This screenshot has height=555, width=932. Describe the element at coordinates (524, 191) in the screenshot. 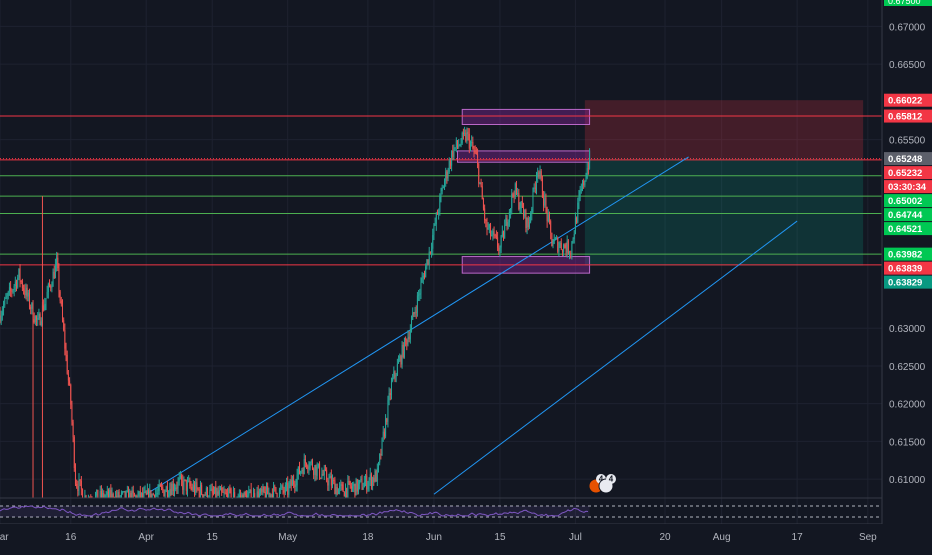

I see `supply-demand-zones` at that location.